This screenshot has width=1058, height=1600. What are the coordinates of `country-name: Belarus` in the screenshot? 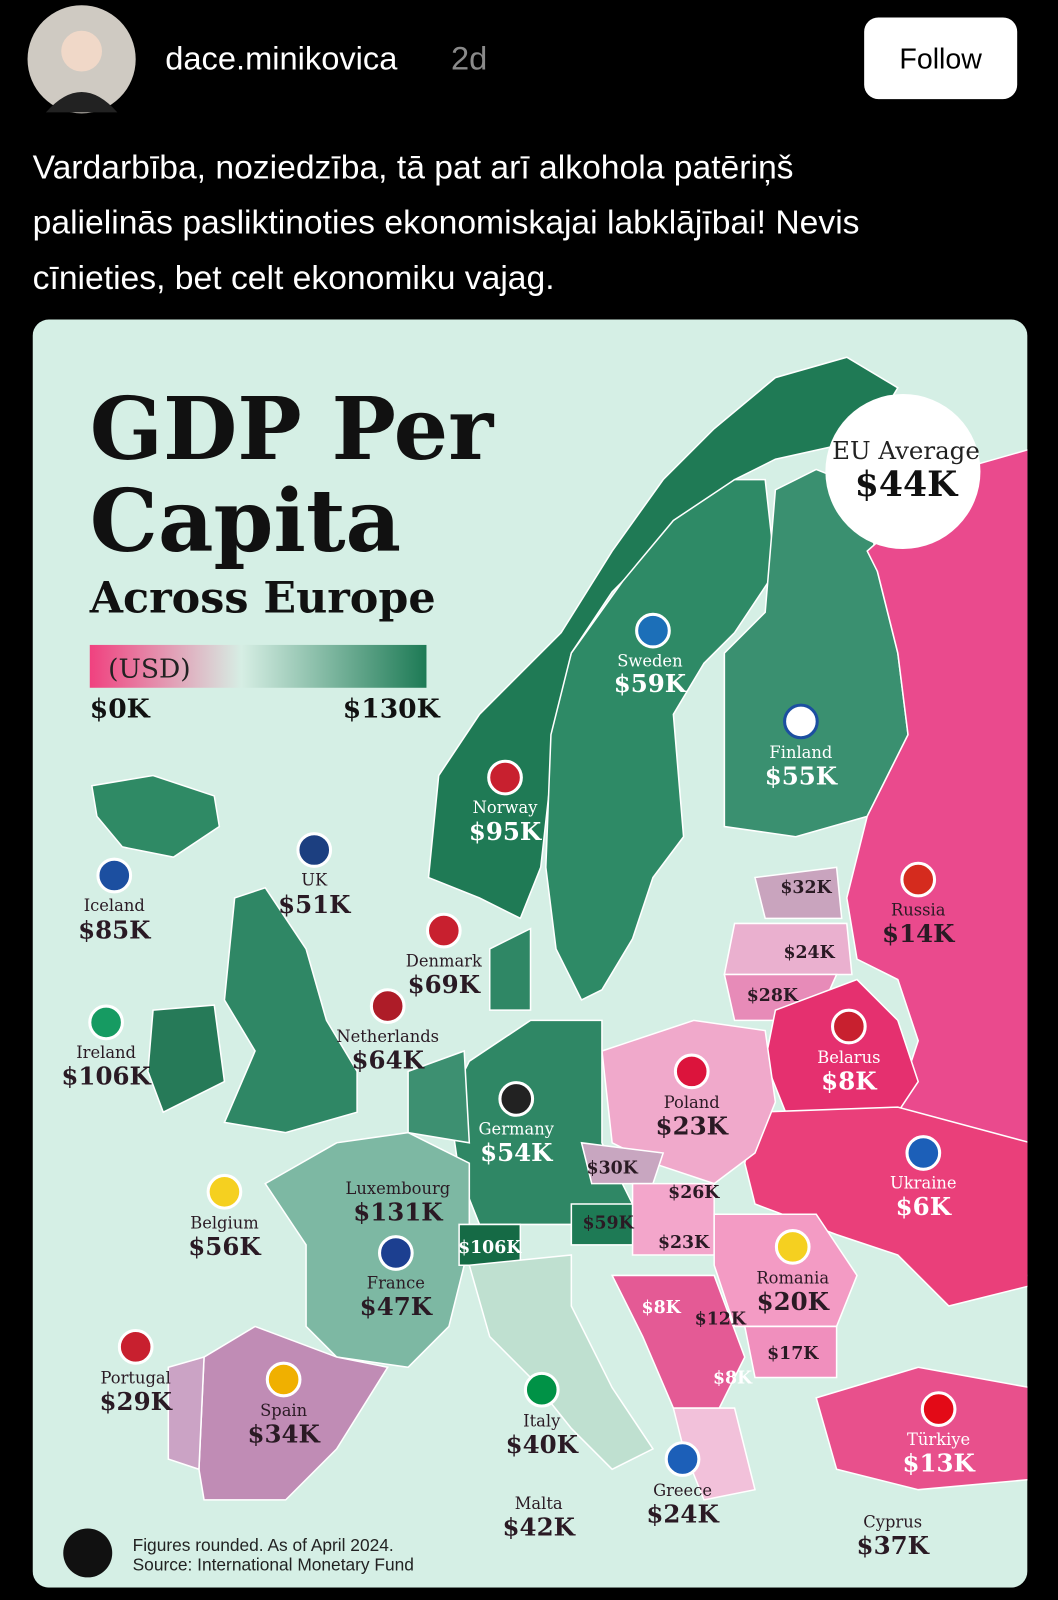 It's located at (848, 1057).